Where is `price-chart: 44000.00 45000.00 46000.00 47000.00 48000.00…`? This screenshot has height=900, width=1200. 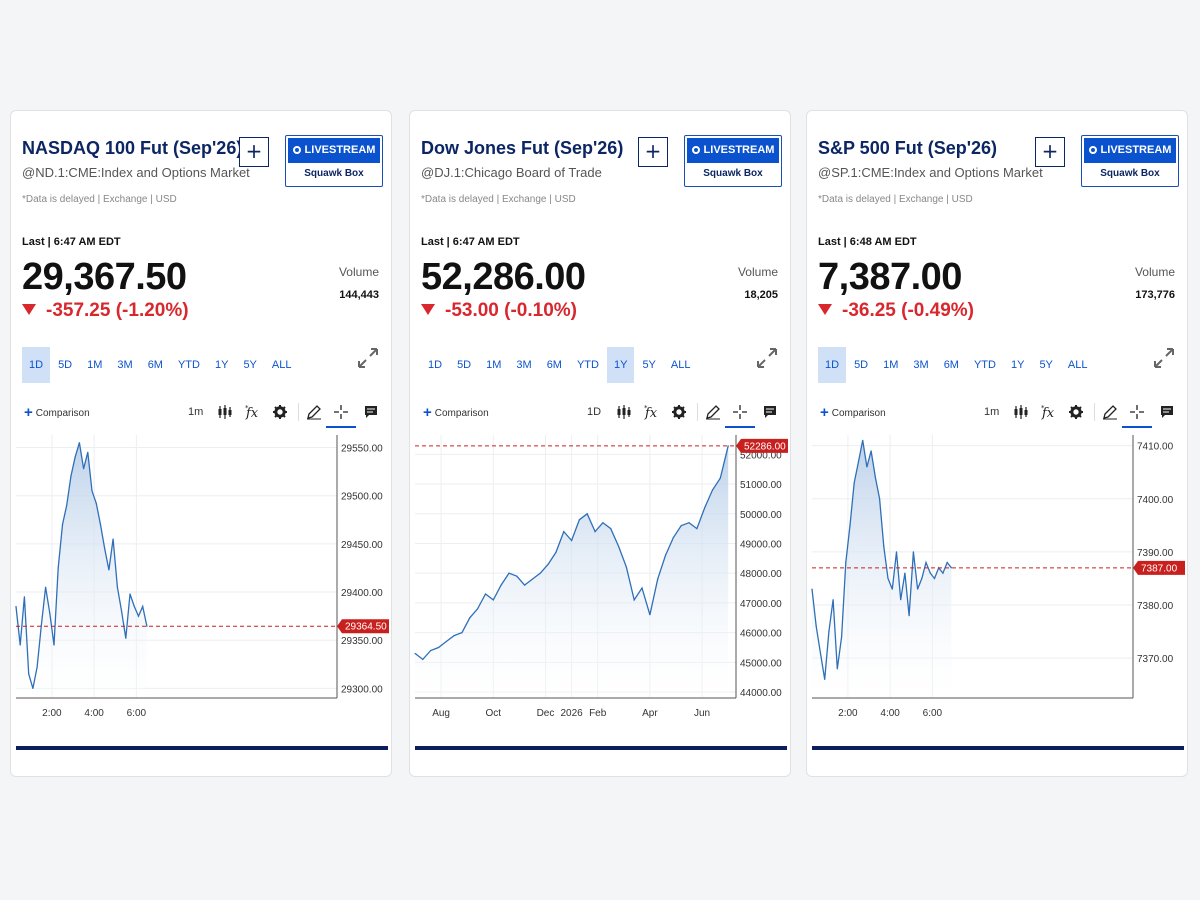
price-chart: 44000.00 45000.00 46000.00 47000.00 48000.00… is located at coordinates (600, 581).